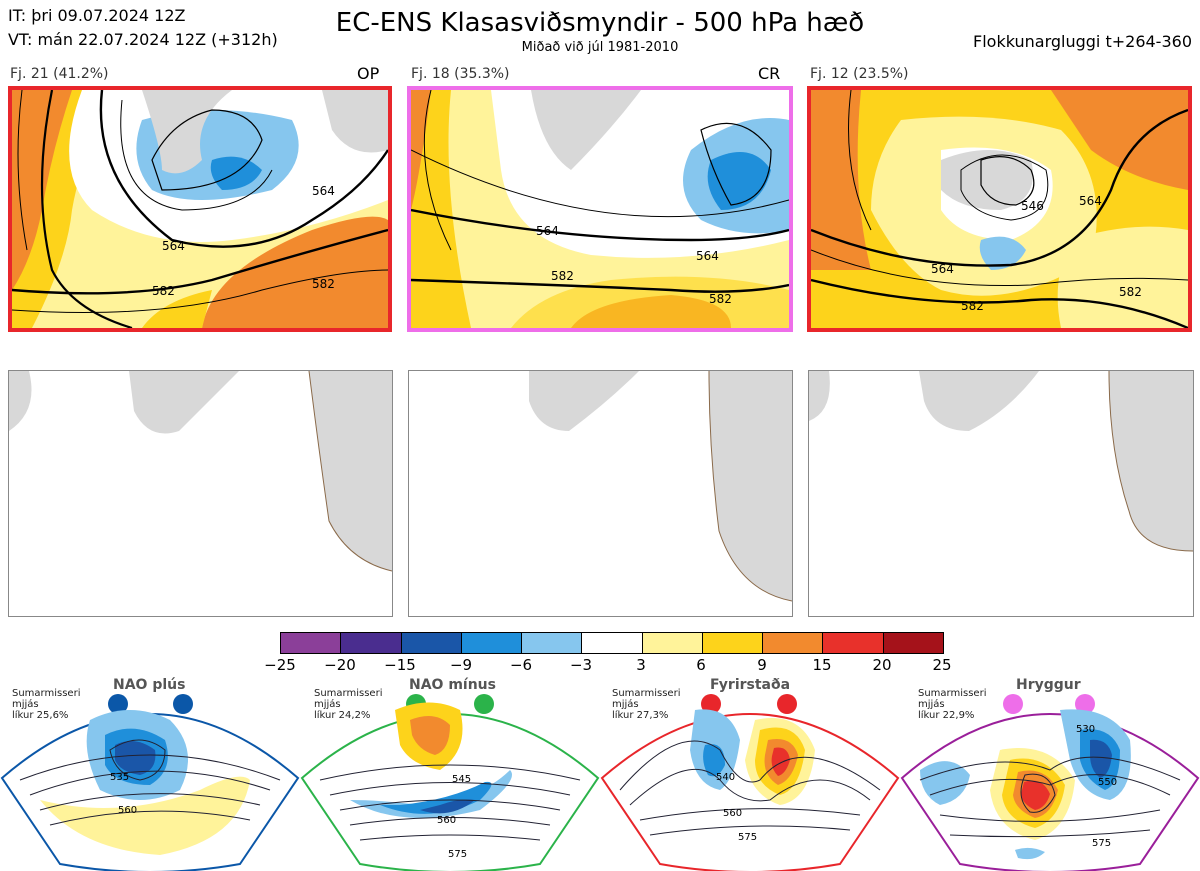  I want to click on contour-label: 546, so click(1032, 206).